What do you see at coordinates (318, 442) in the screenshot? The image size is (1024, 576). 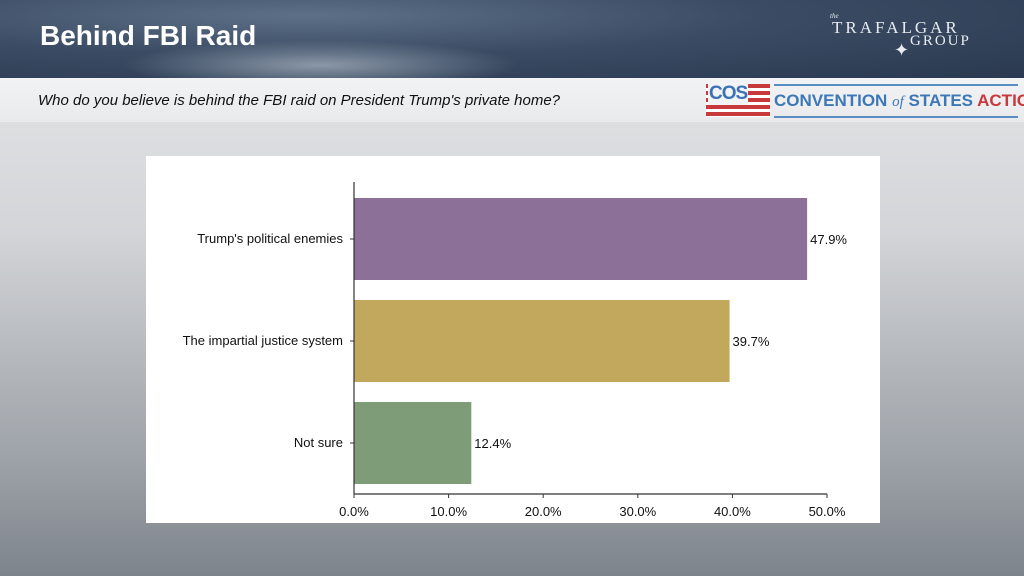 I see `category-label: Not sure` at bounding box center [318, 442].